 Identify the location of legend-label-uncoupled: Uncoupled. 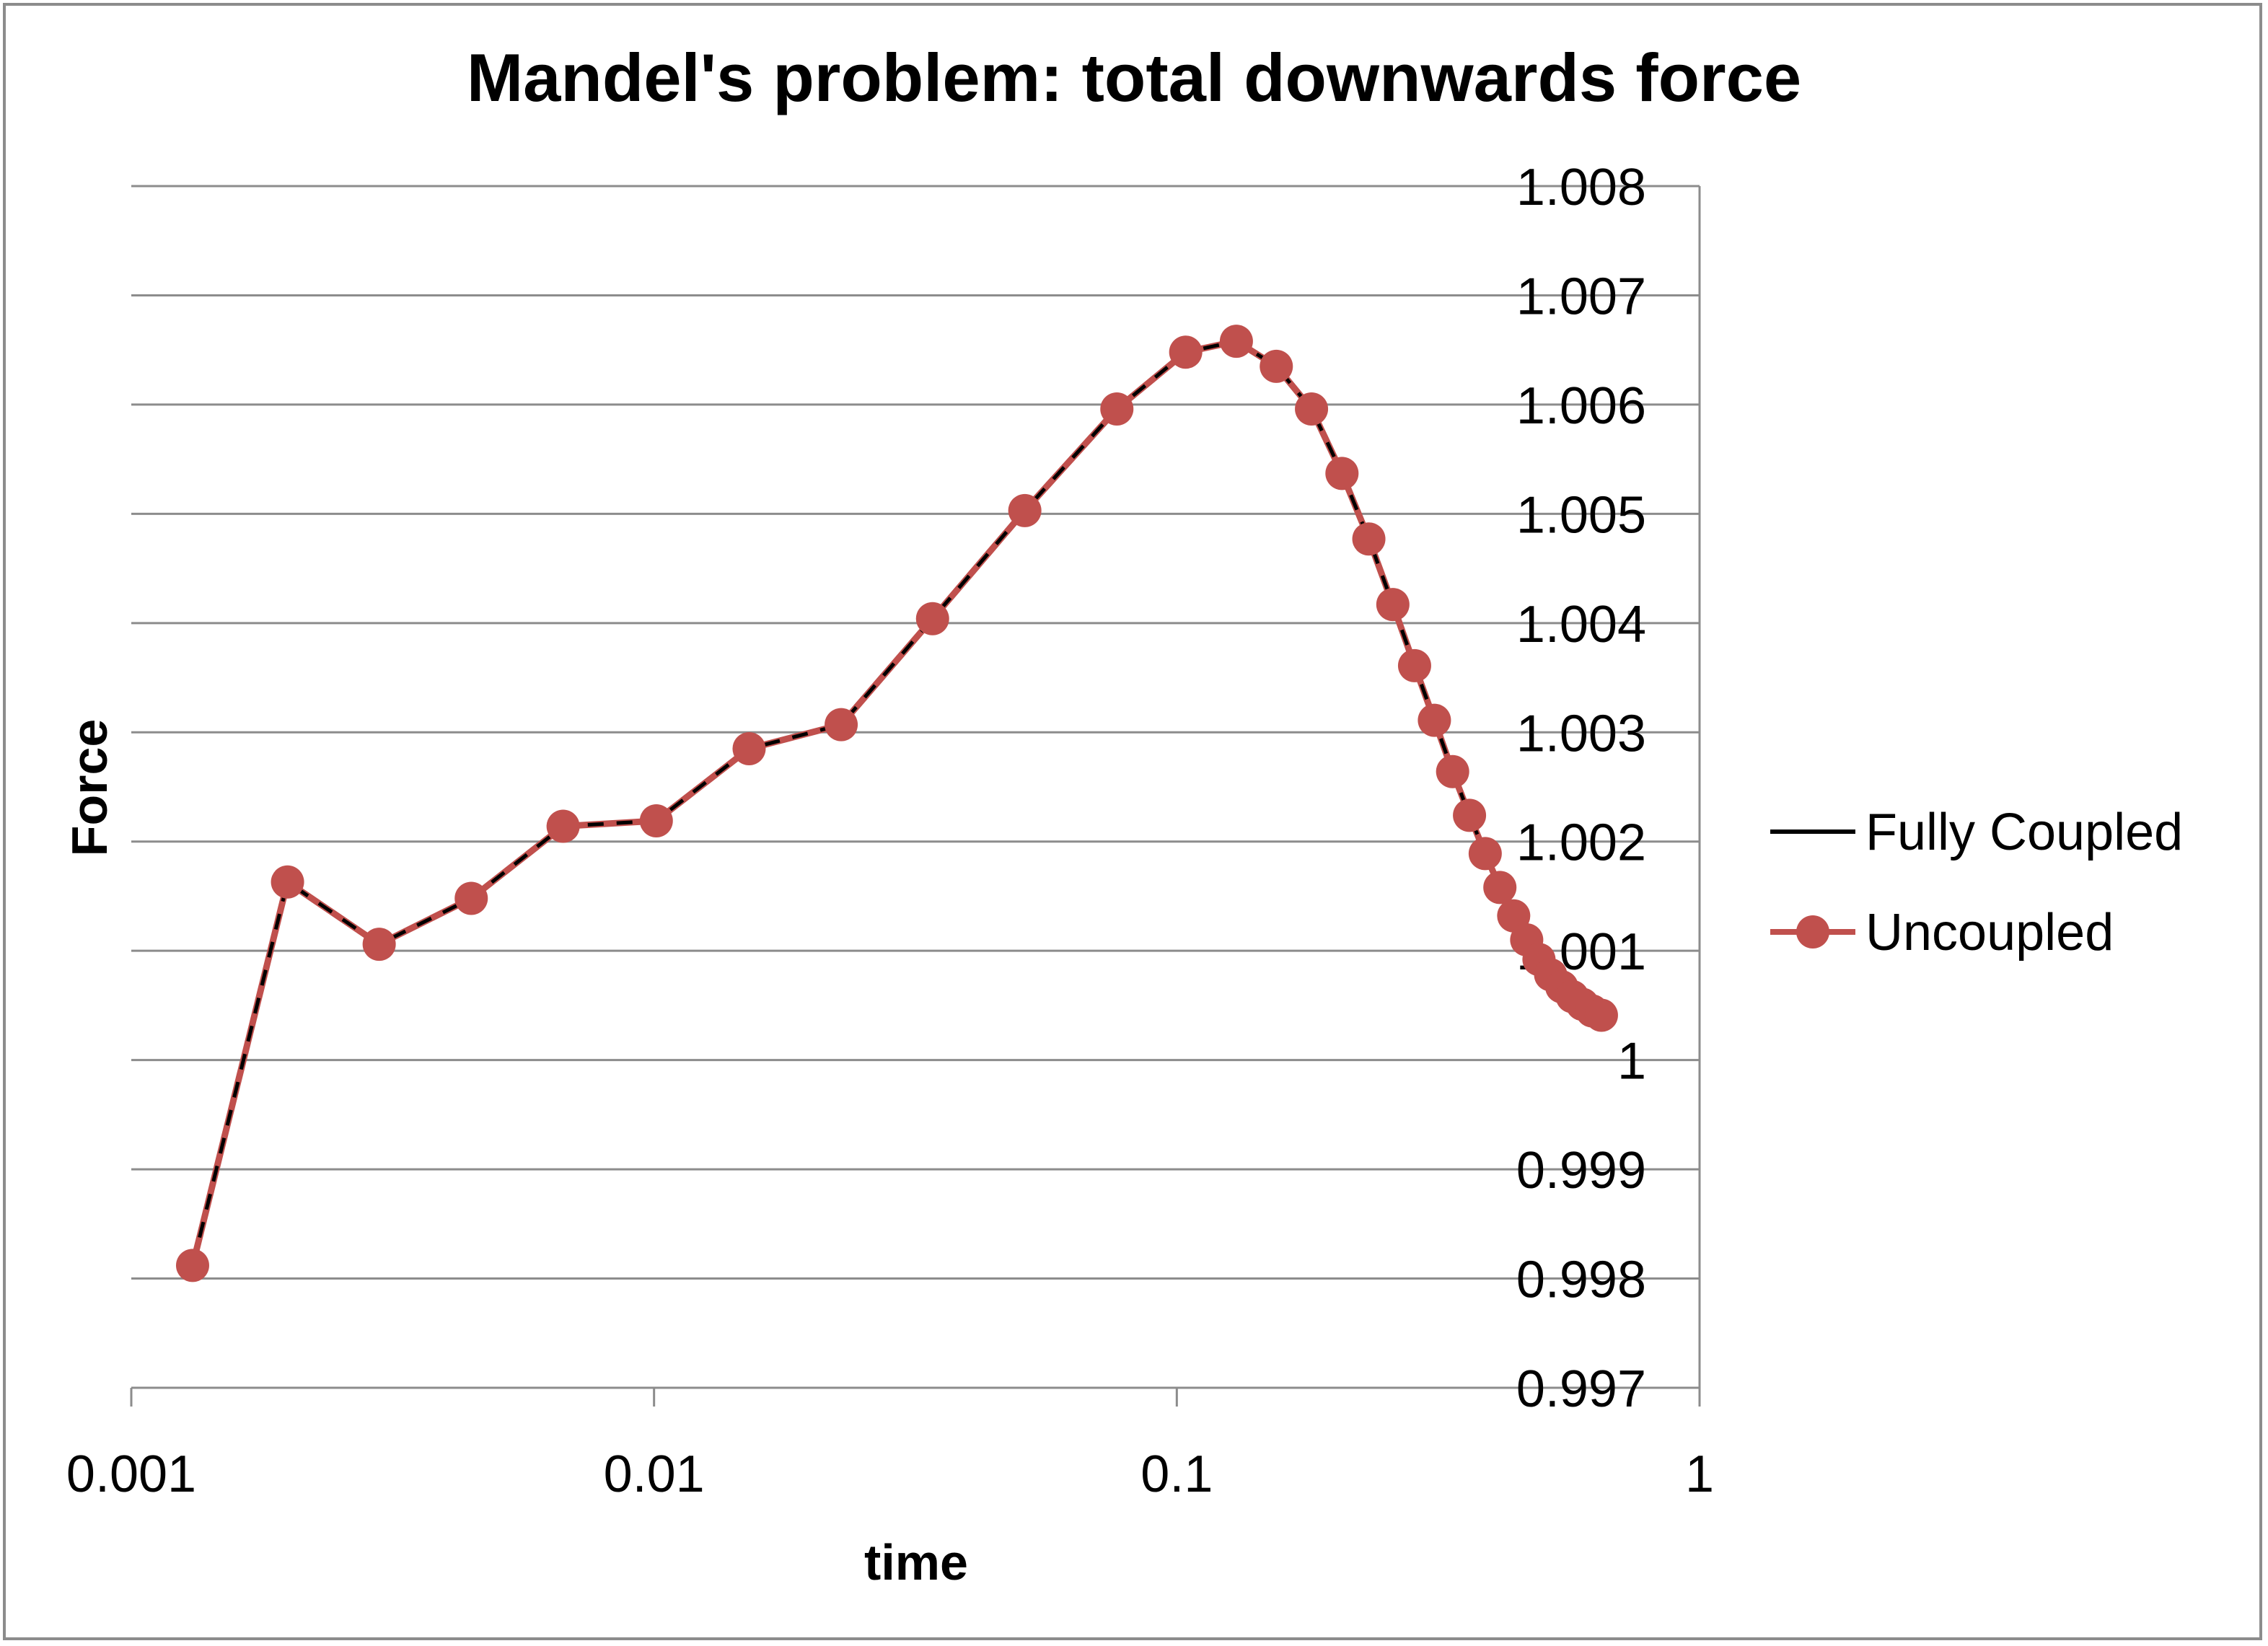
(1990, 932).